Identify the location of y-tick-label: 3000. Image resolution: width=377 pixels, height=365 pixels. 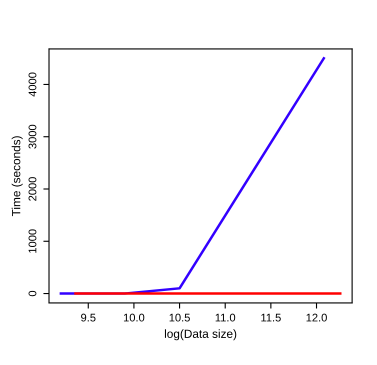
(32, 136).